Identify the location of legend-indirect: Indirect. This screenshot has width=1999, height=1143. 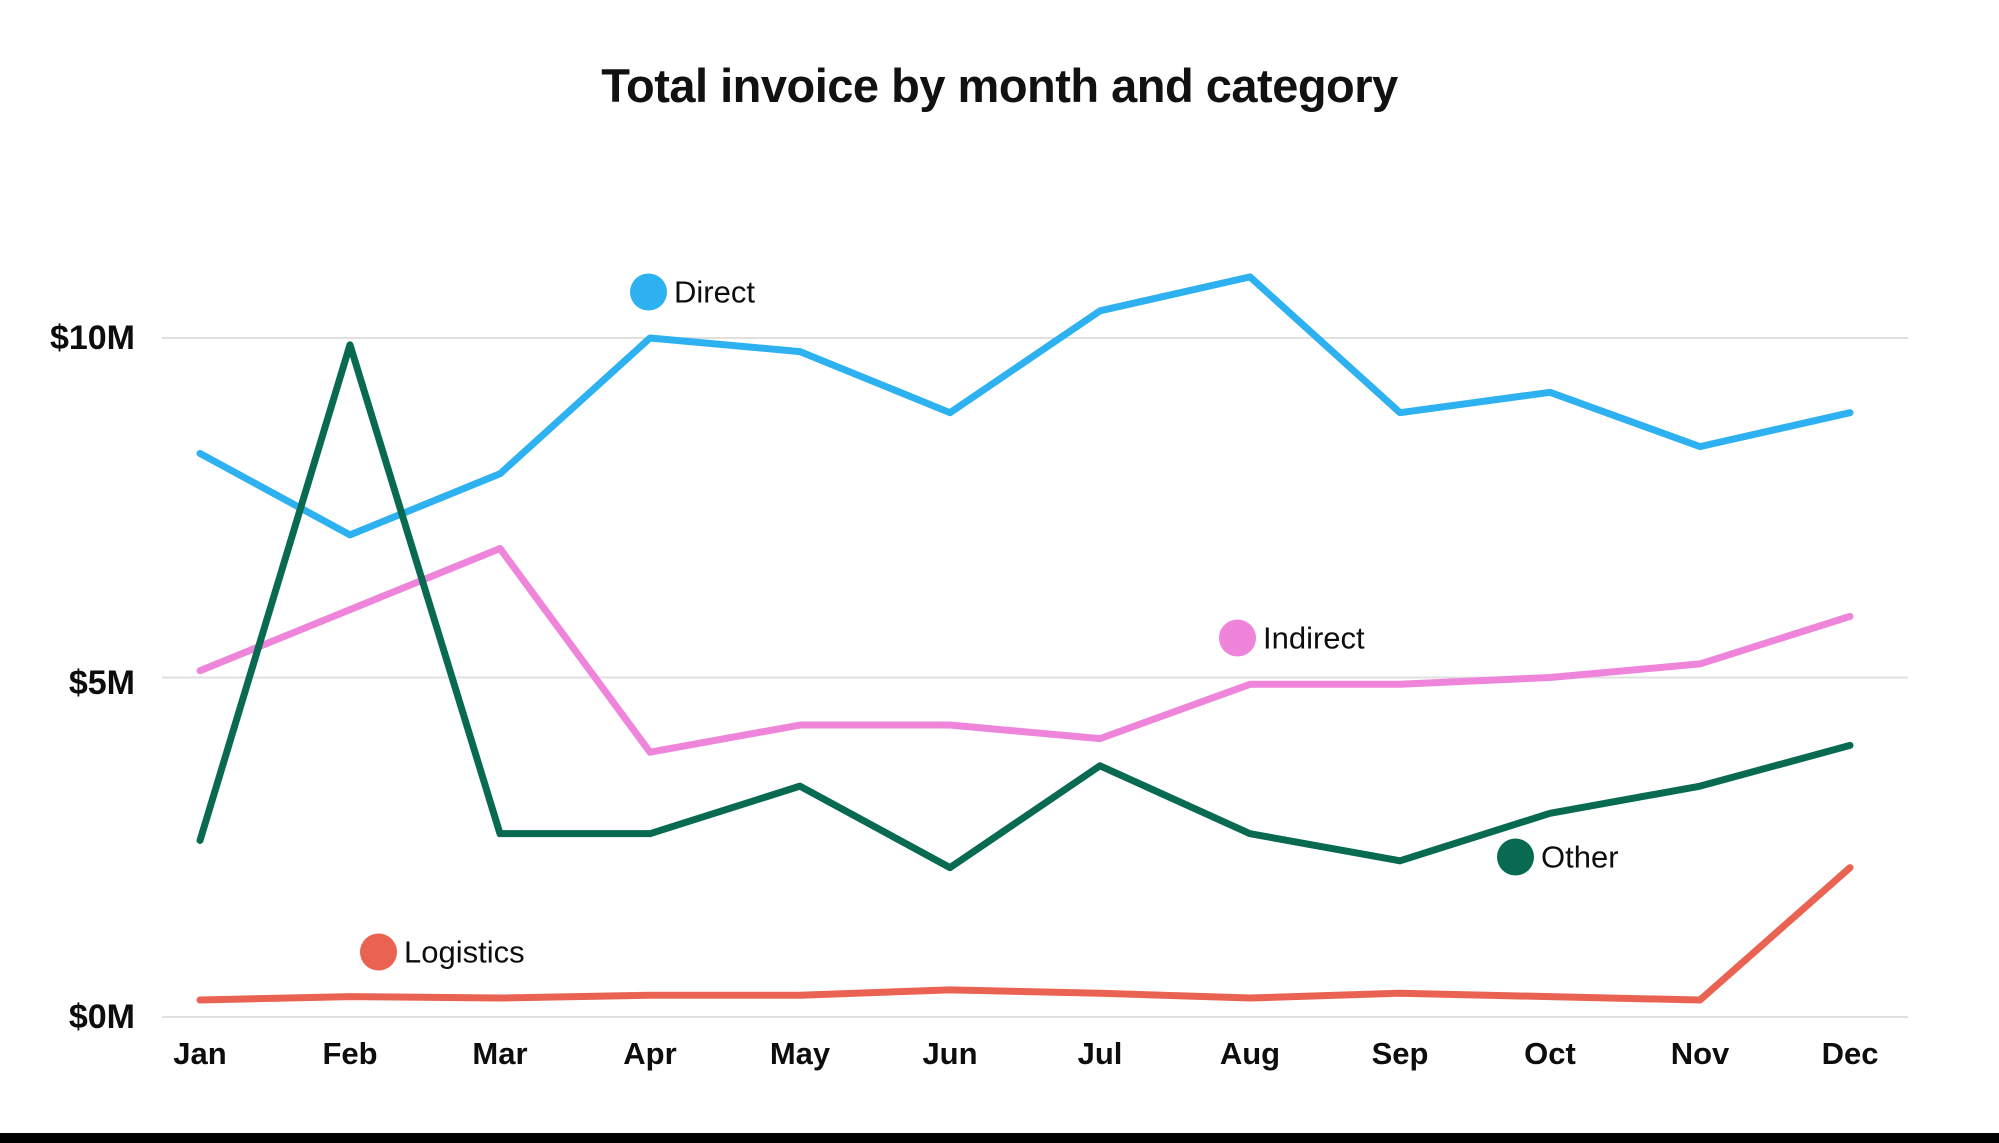
(1292, 638).